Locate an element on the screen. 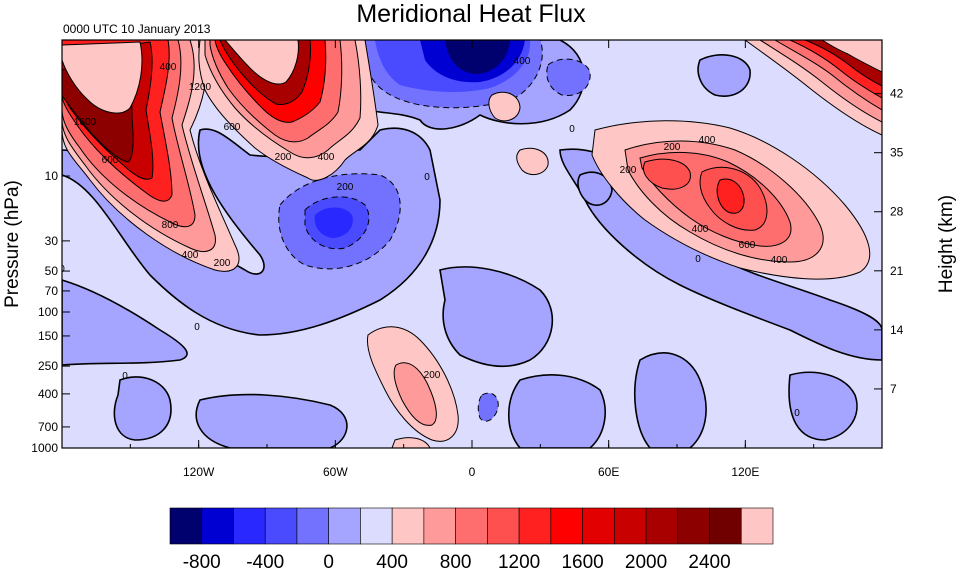  neg-region-topright-small is located at coordinates (724, 75).